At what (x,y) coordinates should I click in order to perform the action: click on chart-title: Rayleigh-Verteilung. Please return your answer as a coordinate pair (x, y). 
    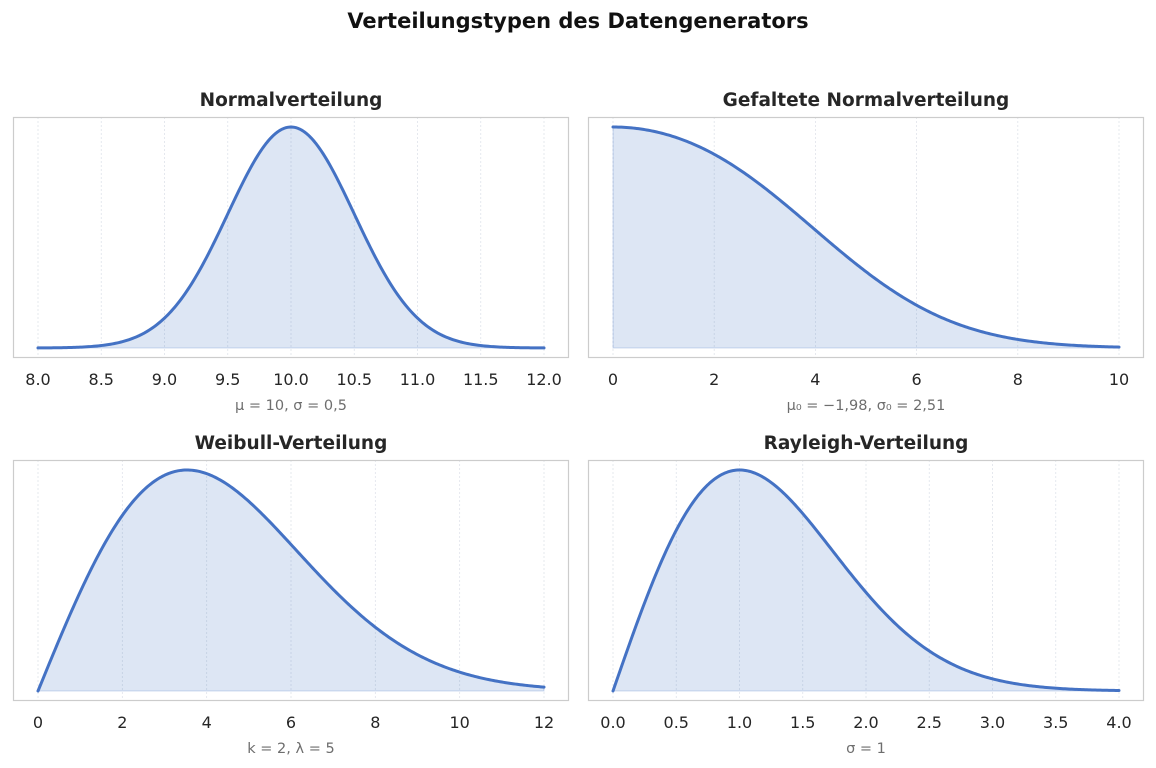
    Looking at the image, I should click on (866, 443).